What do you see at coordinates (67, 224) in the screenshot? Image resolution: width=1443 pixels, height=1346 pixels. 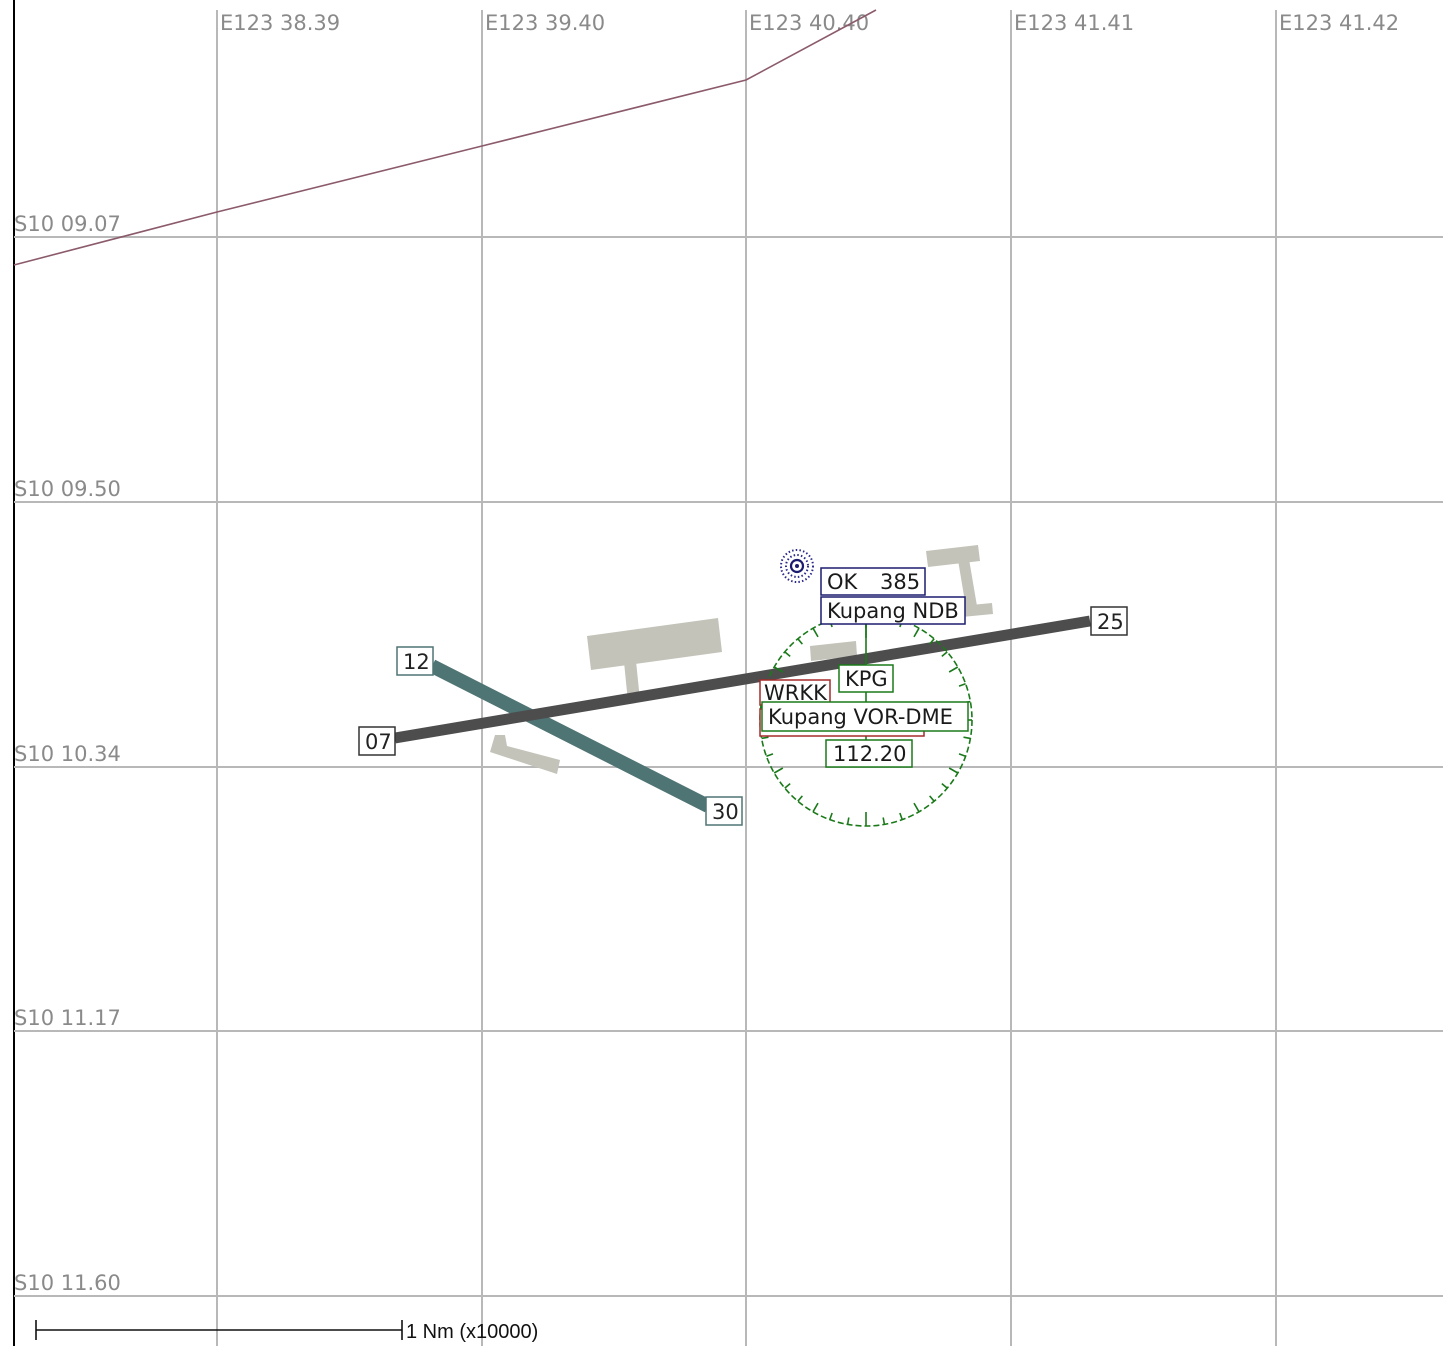 I see `latitude-label: S10 09.07` at bounding box center [67, 224].